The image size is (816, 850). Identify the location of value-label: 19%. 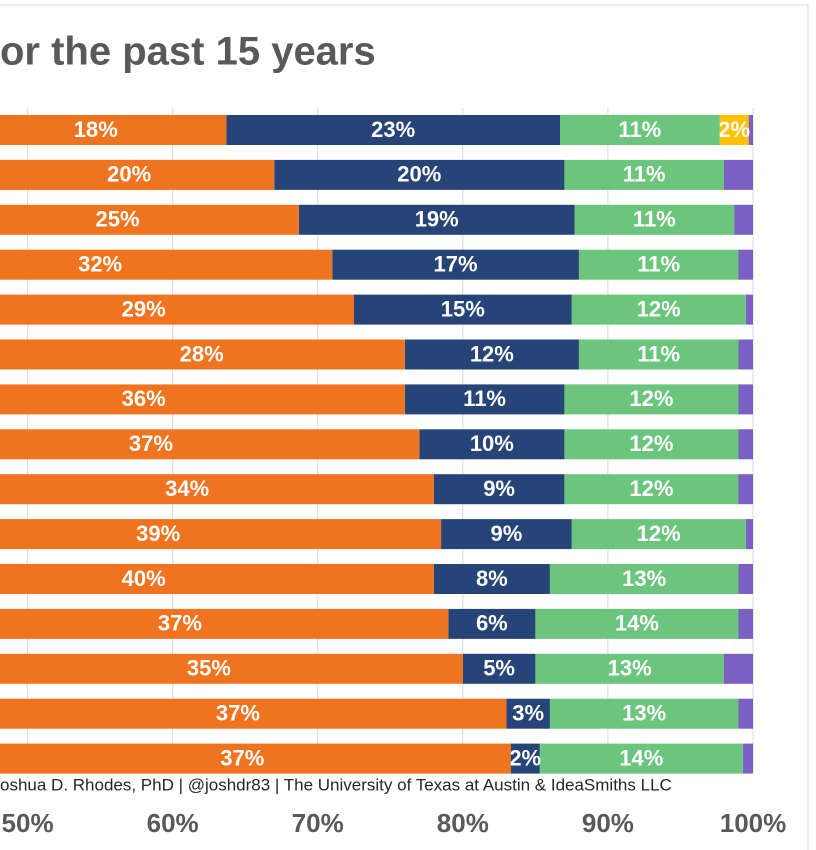
(437, 219).